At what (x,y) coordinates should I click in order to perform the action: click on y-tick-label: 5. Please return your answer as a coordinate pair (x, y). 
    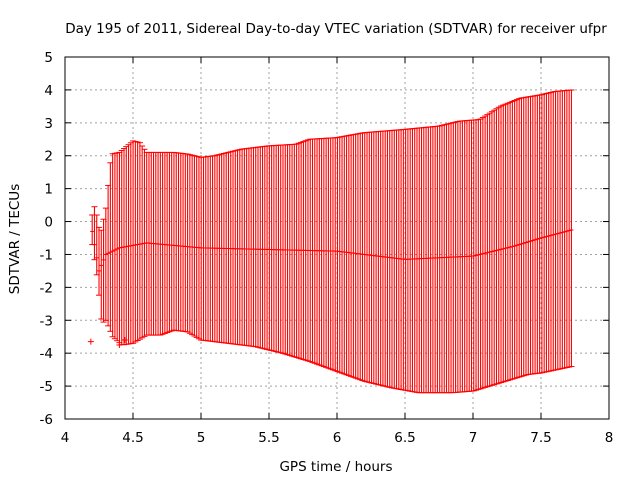
    Looking at the image, I should click on (48, 58).